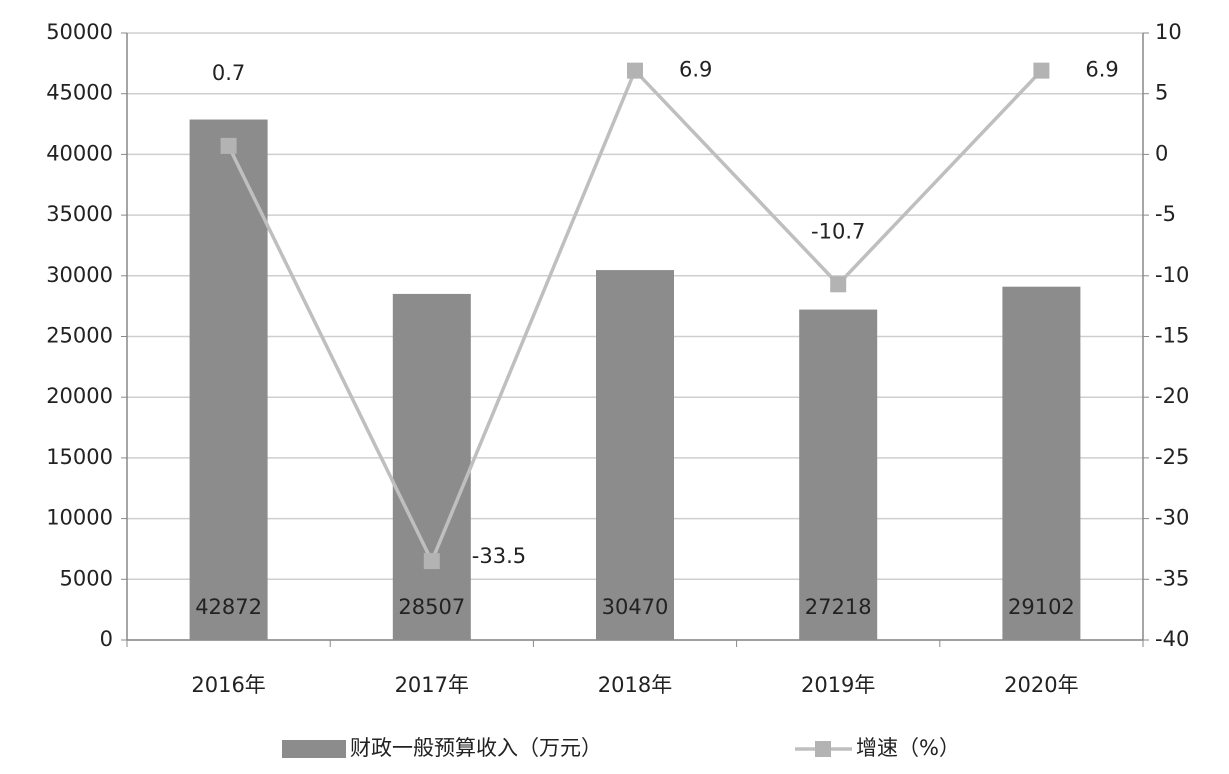 This screenshot has height=774, width=1229. Describe the element at coordinates (1041, 685) in the screenshot. I see `x-tick-label: 2020年` at that location.